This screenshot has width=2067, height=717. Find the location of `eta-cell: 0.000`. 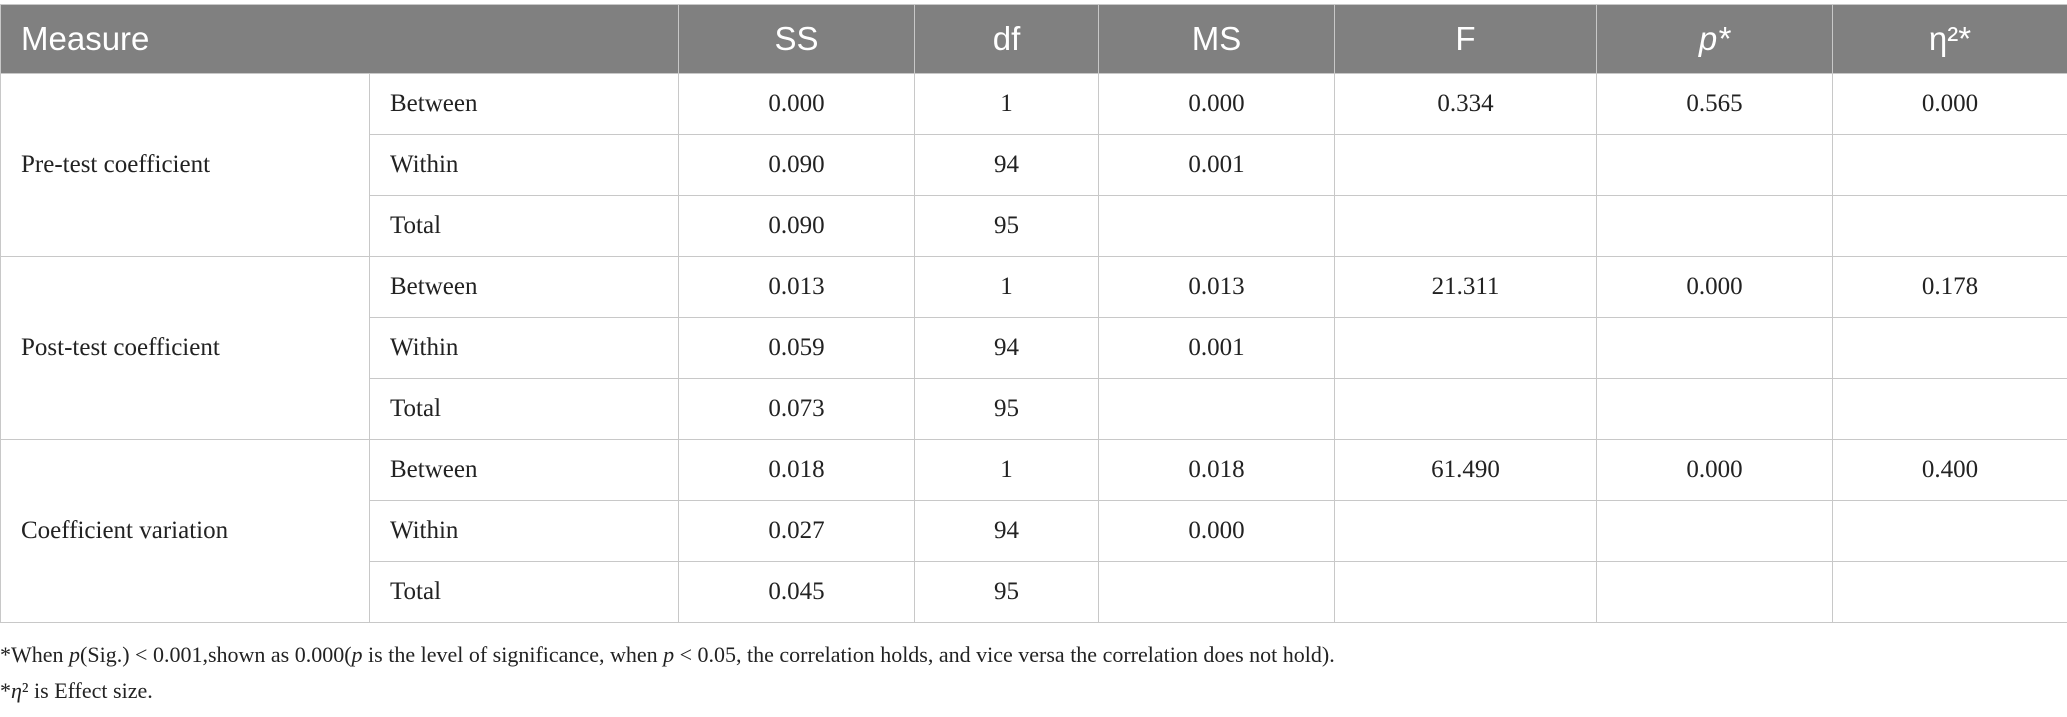

eta-cell: 0.000 is located at coordinates (1949, 104).